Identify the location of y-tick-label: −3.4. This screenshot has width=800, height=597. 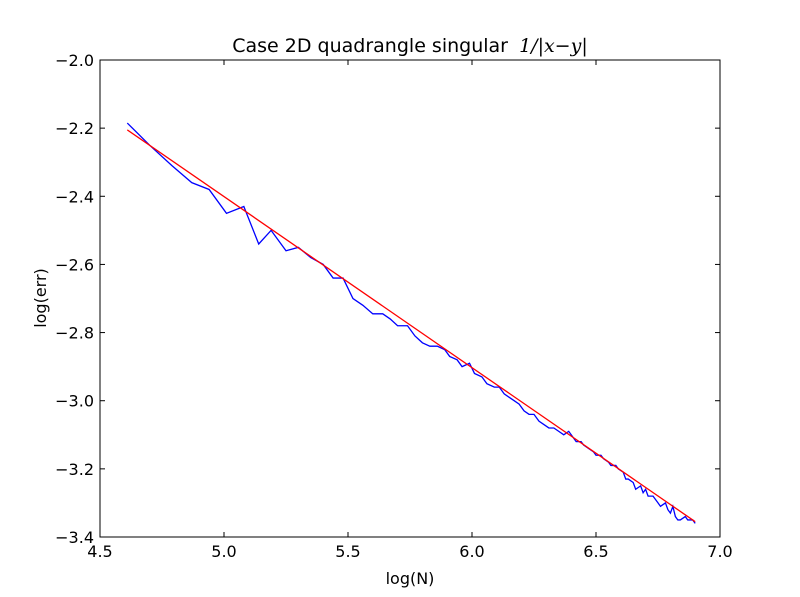
(74, 537).